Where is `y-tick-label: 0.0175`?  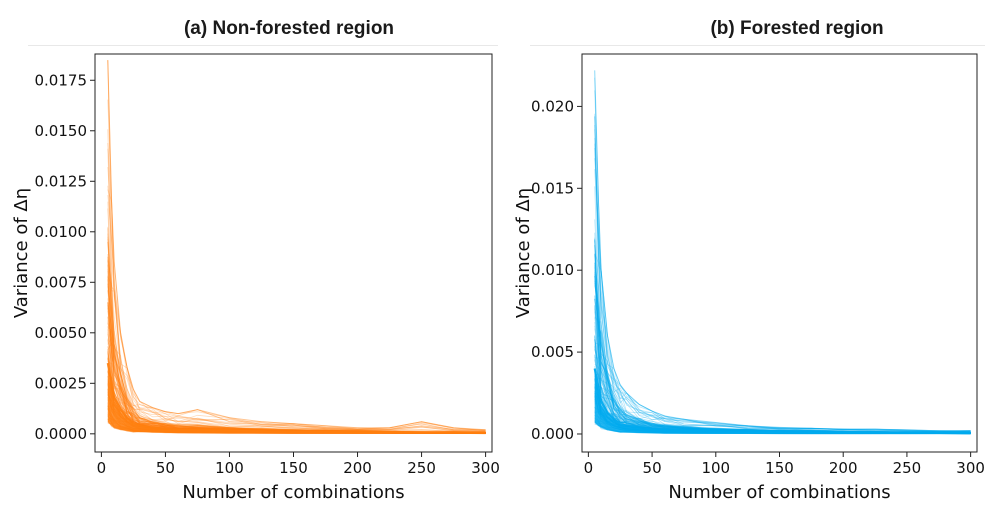 y-tick-label: 0.0175 is located at coordinates (61, 80).